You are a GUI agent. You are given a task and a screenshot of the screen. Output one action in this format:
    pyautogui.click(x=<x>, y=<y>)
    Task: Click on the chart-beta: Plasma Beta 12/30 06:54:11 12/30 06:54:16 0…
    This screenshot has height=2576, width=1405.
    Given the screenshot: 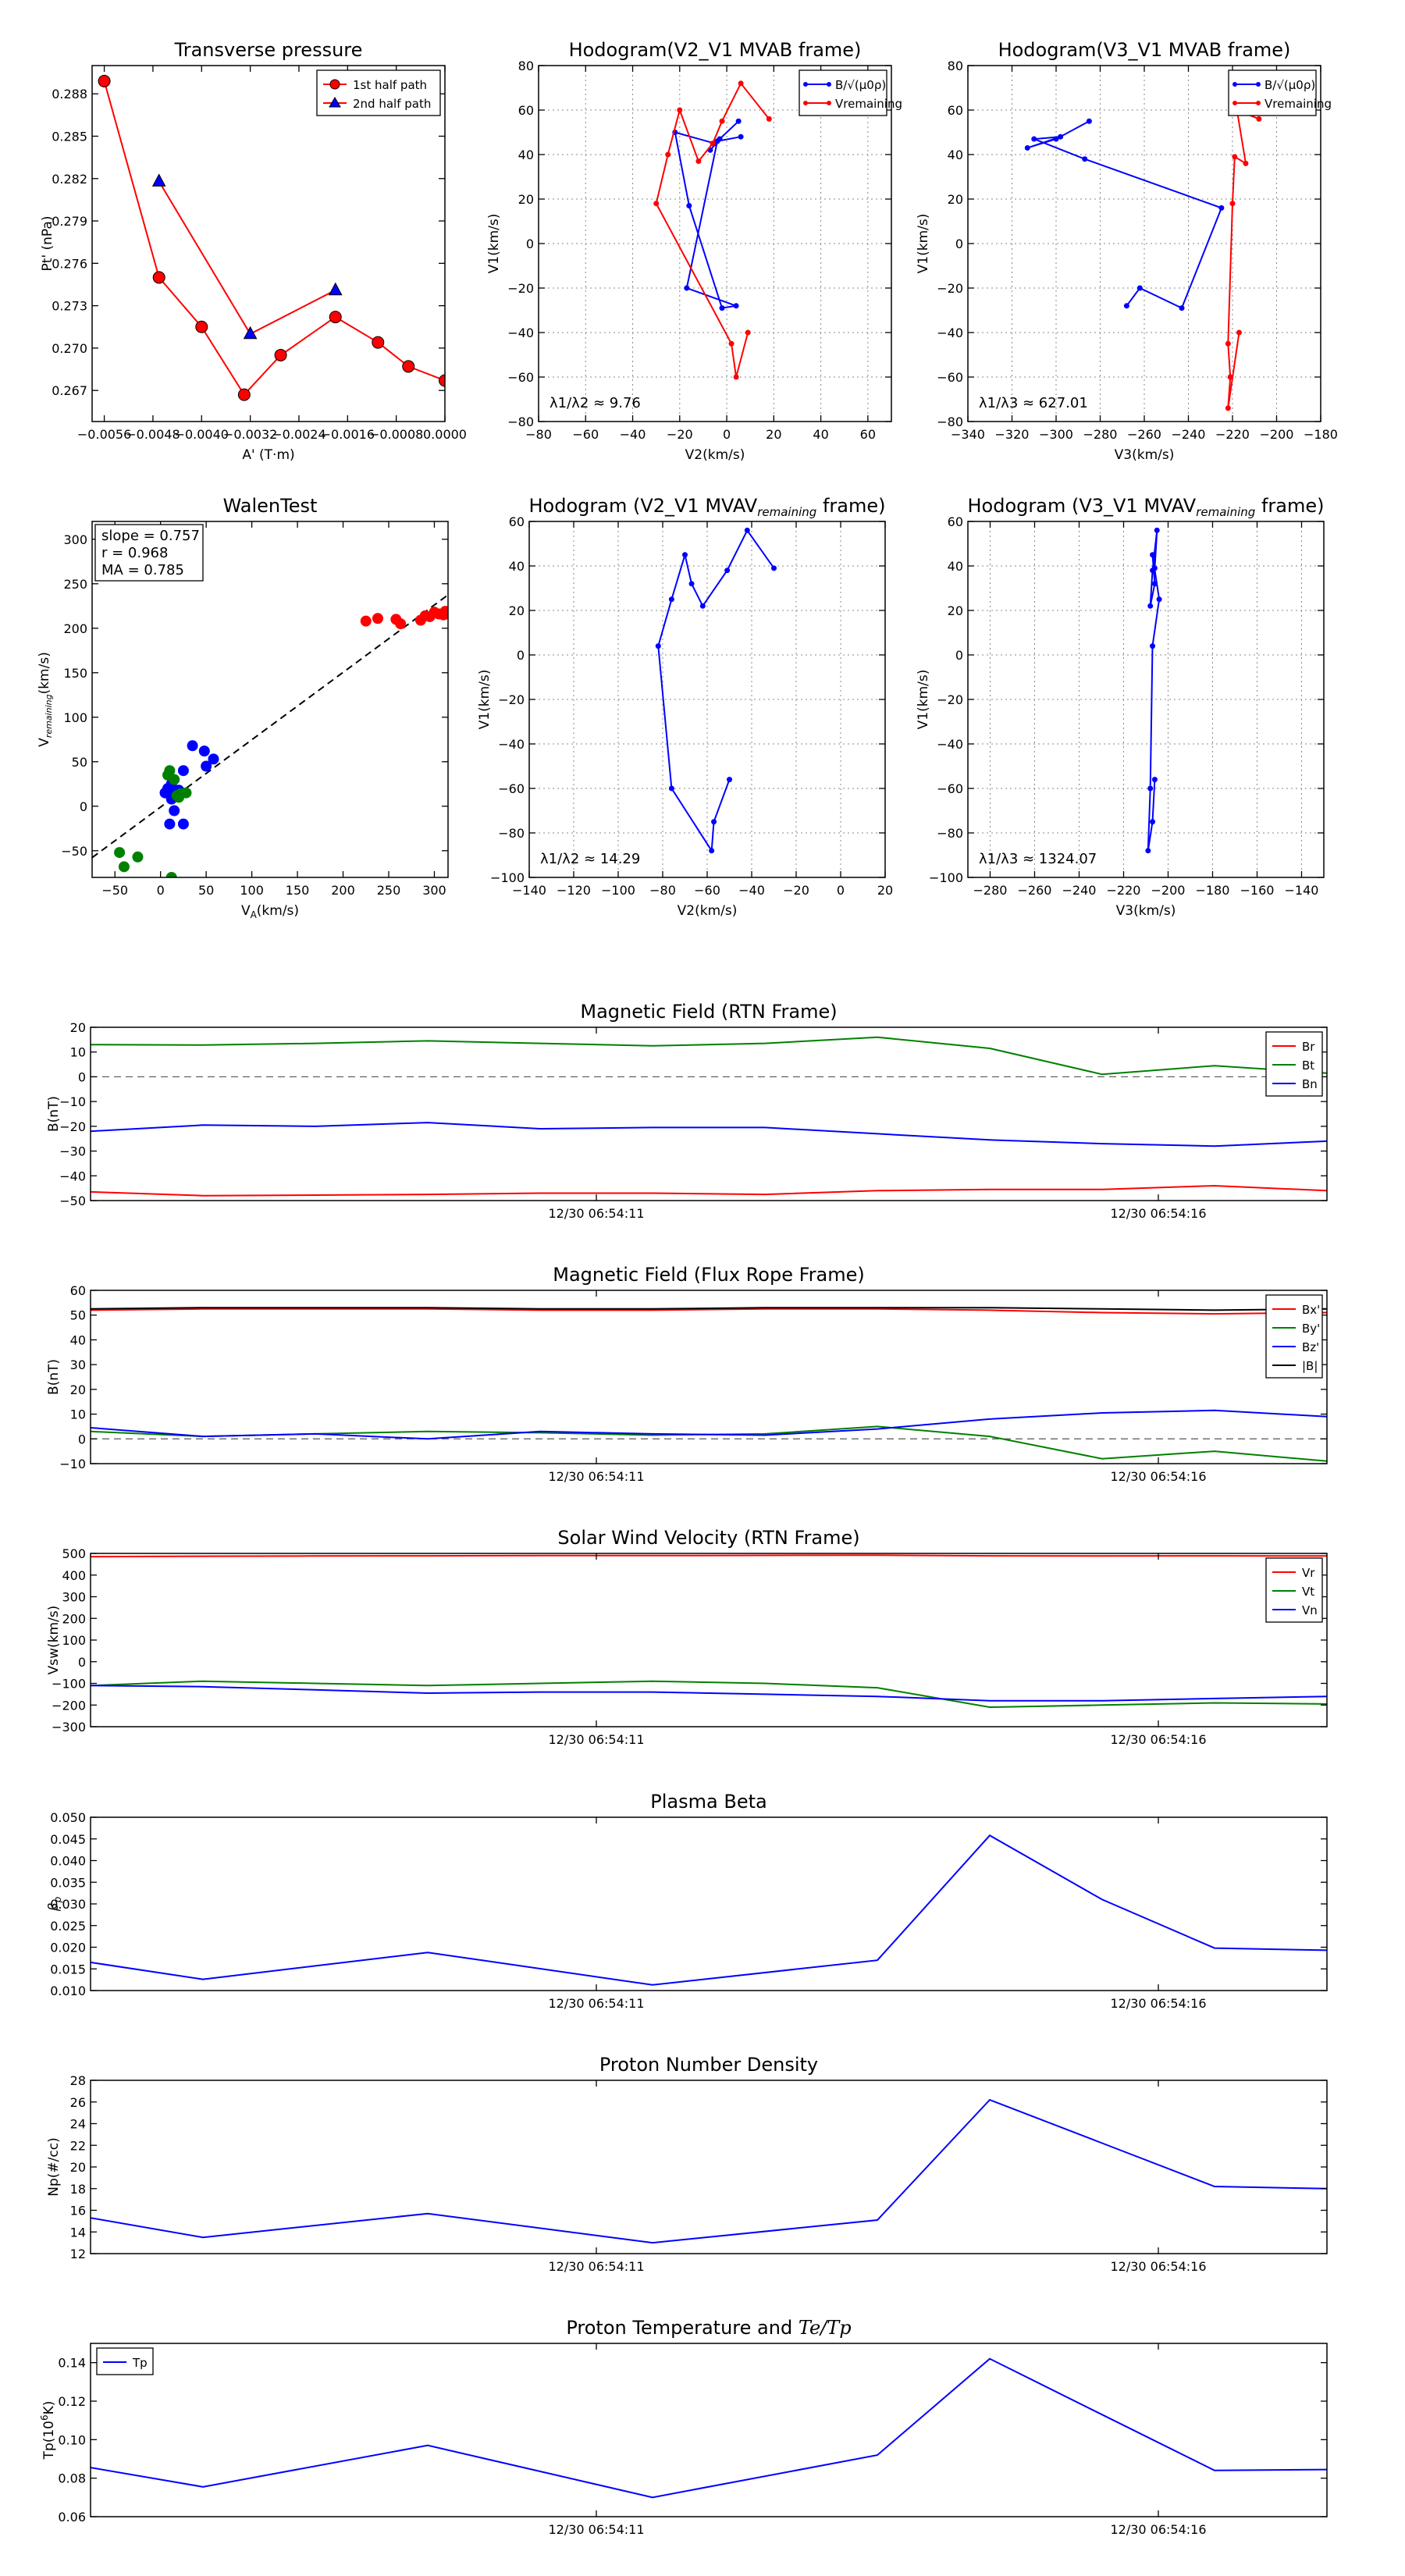 What is the action you would take?
    pyautogui.click(x=687, y=1901)
    